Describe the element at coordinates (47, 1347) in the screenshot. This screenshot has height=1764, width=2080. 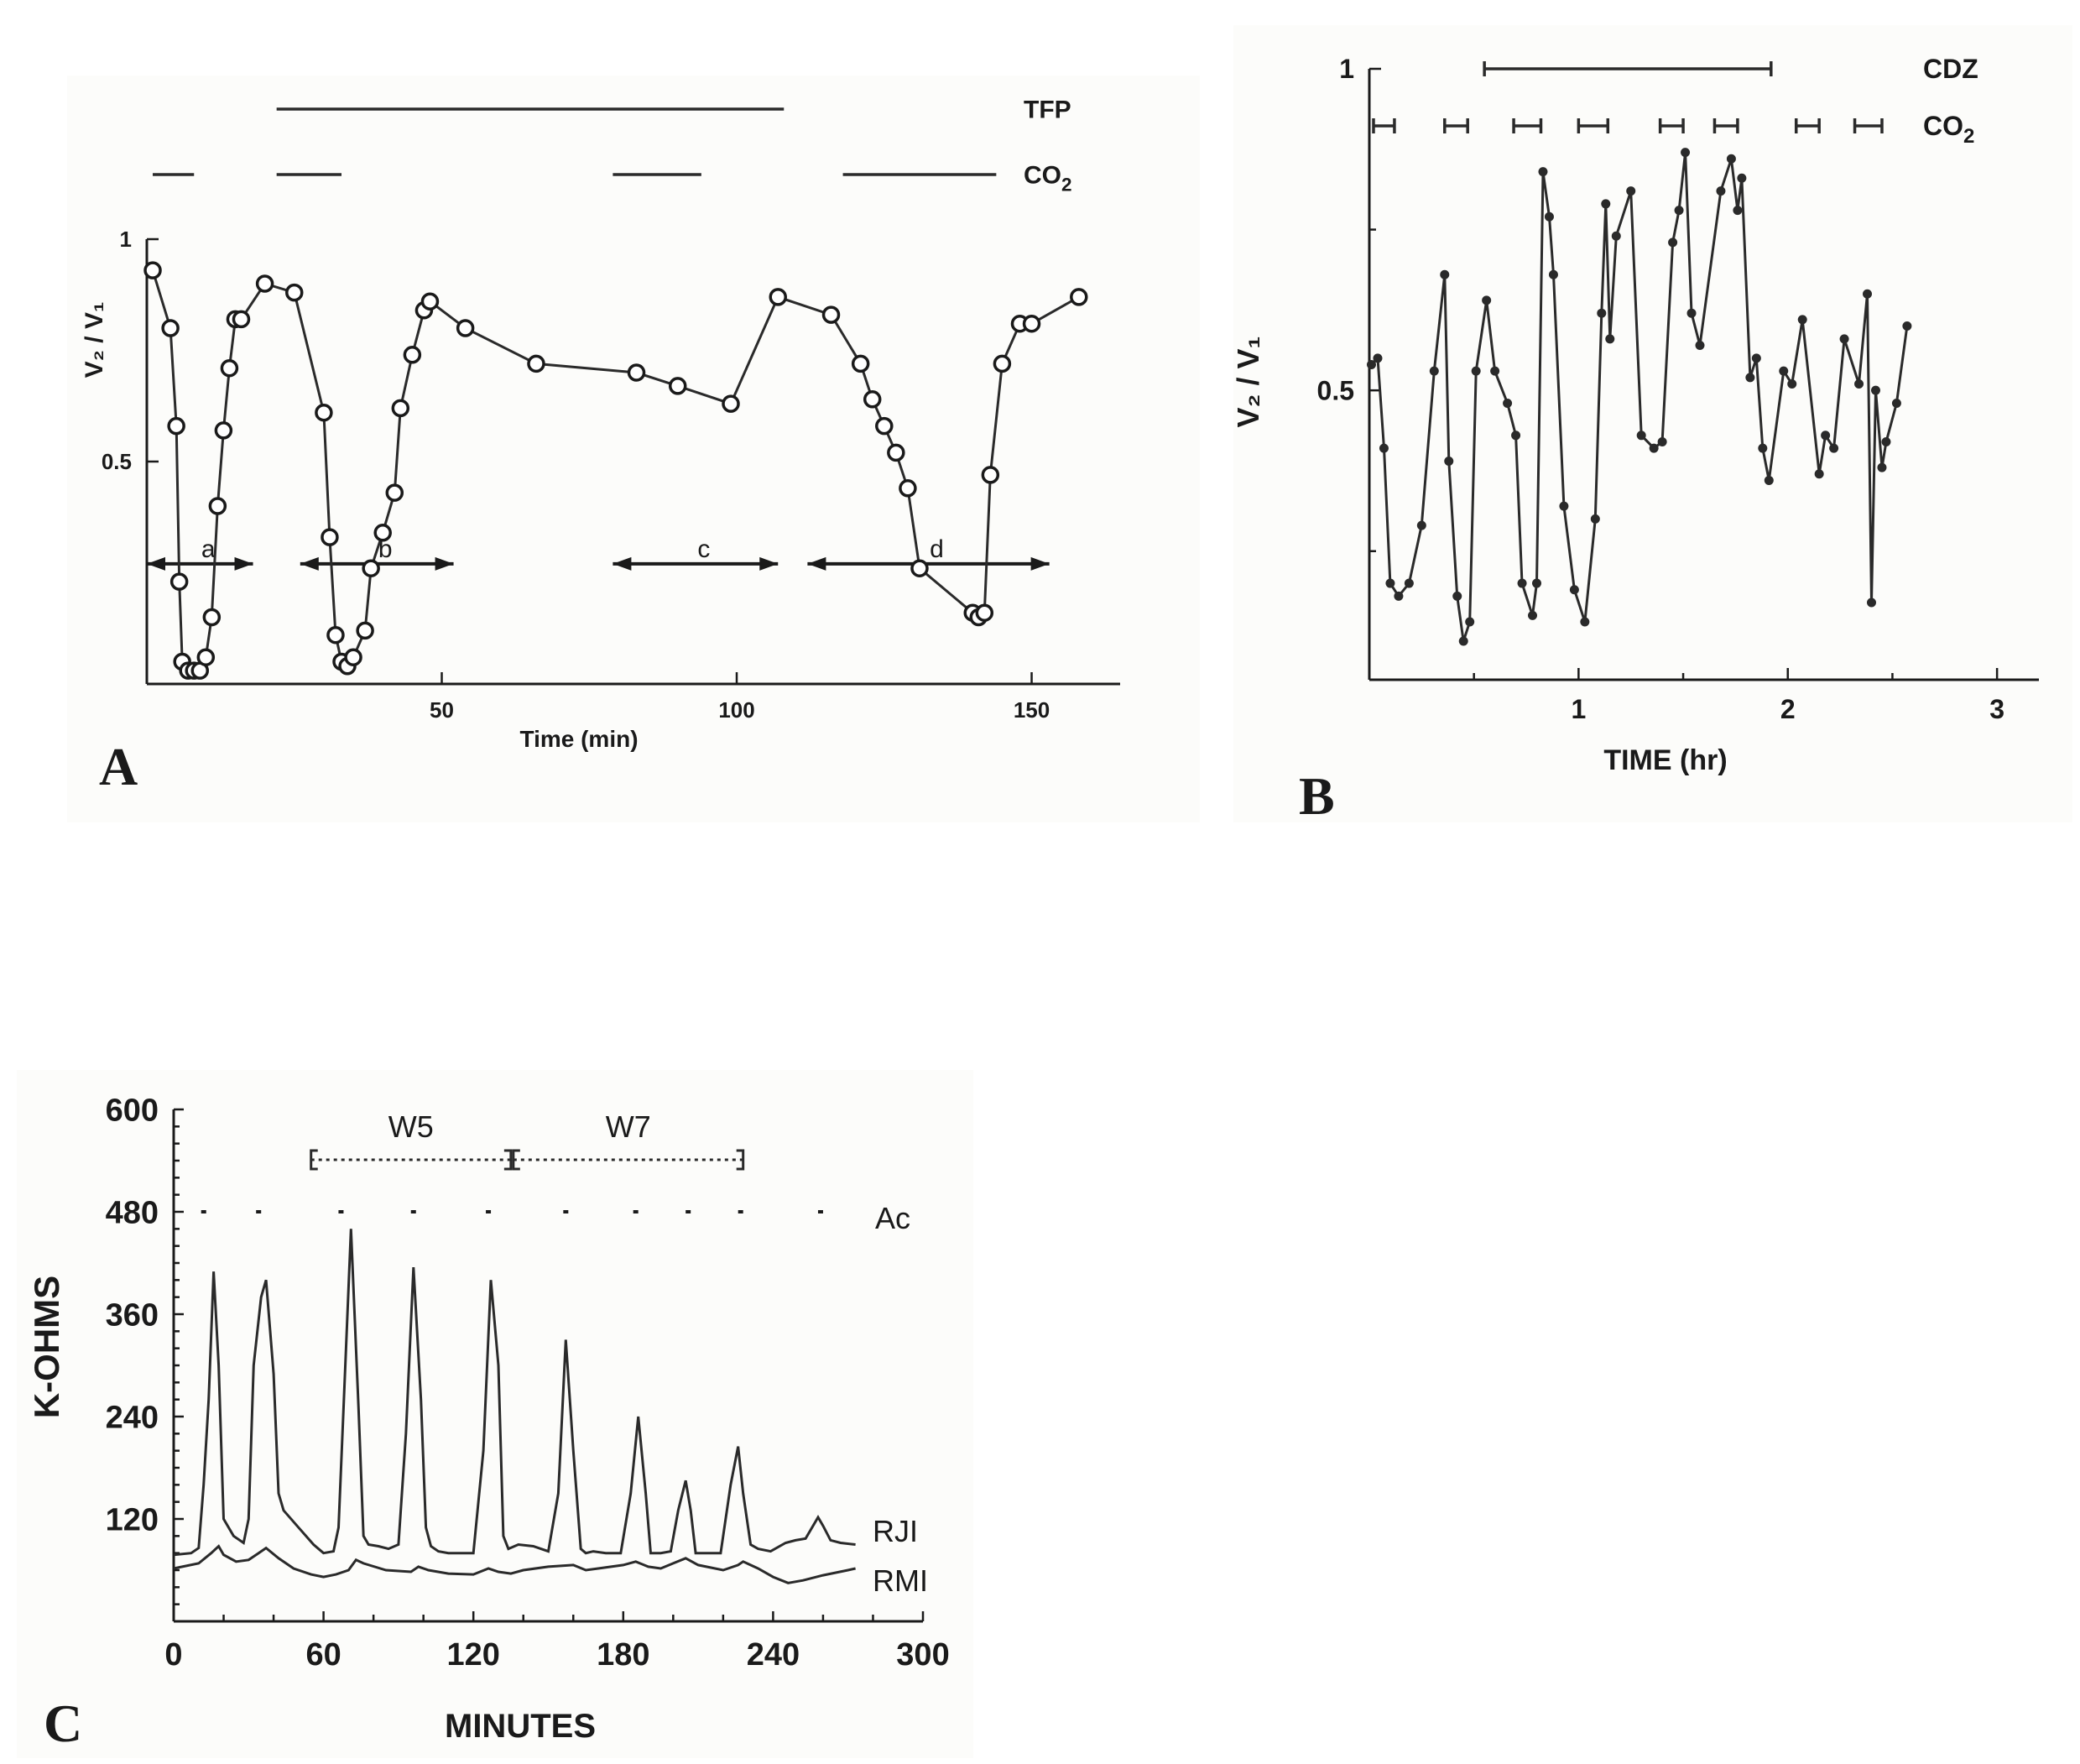
I see `panel-c-y-axis-label: K-OHMS` at that location.